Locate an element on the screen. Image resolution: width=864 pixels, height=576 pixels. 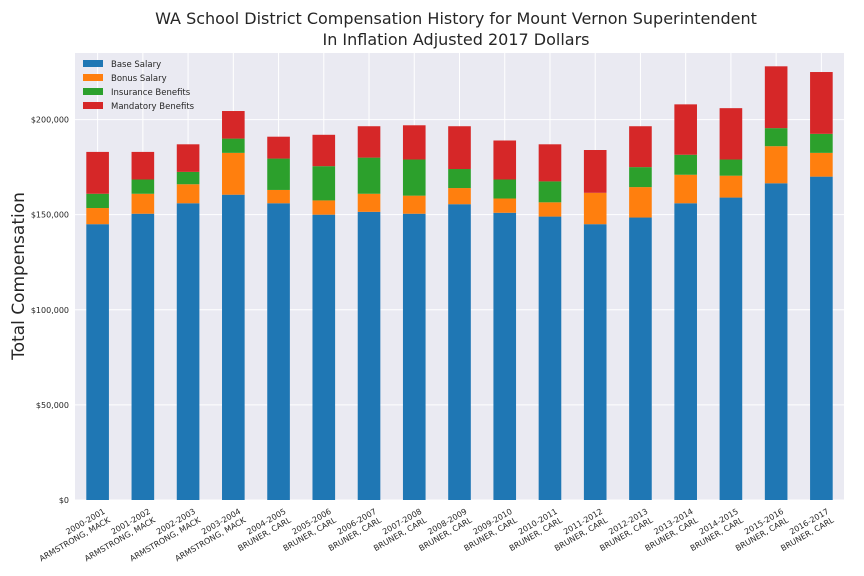
chart-subtitle: In Inflation Adjusted 2017 Dollars is located at coordinates (455, 39).